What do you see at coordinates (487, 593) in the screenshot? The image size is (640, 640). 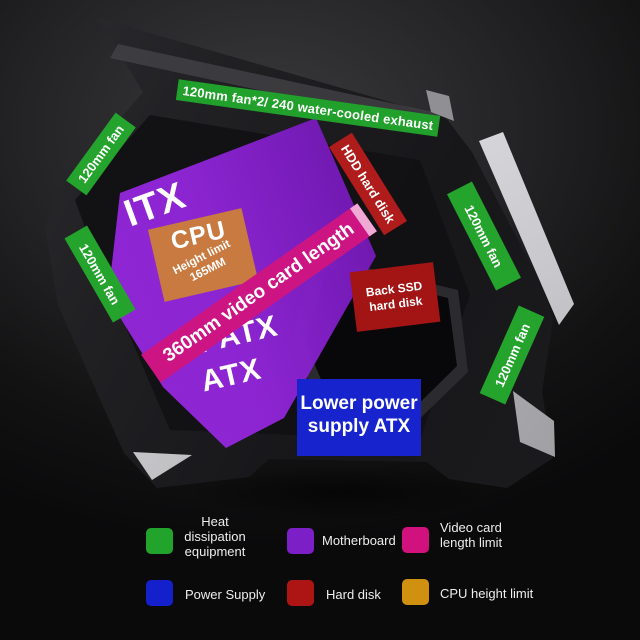 I see `legend-label-cpu-height: CPU height limit` at bounding box center [487, 593].